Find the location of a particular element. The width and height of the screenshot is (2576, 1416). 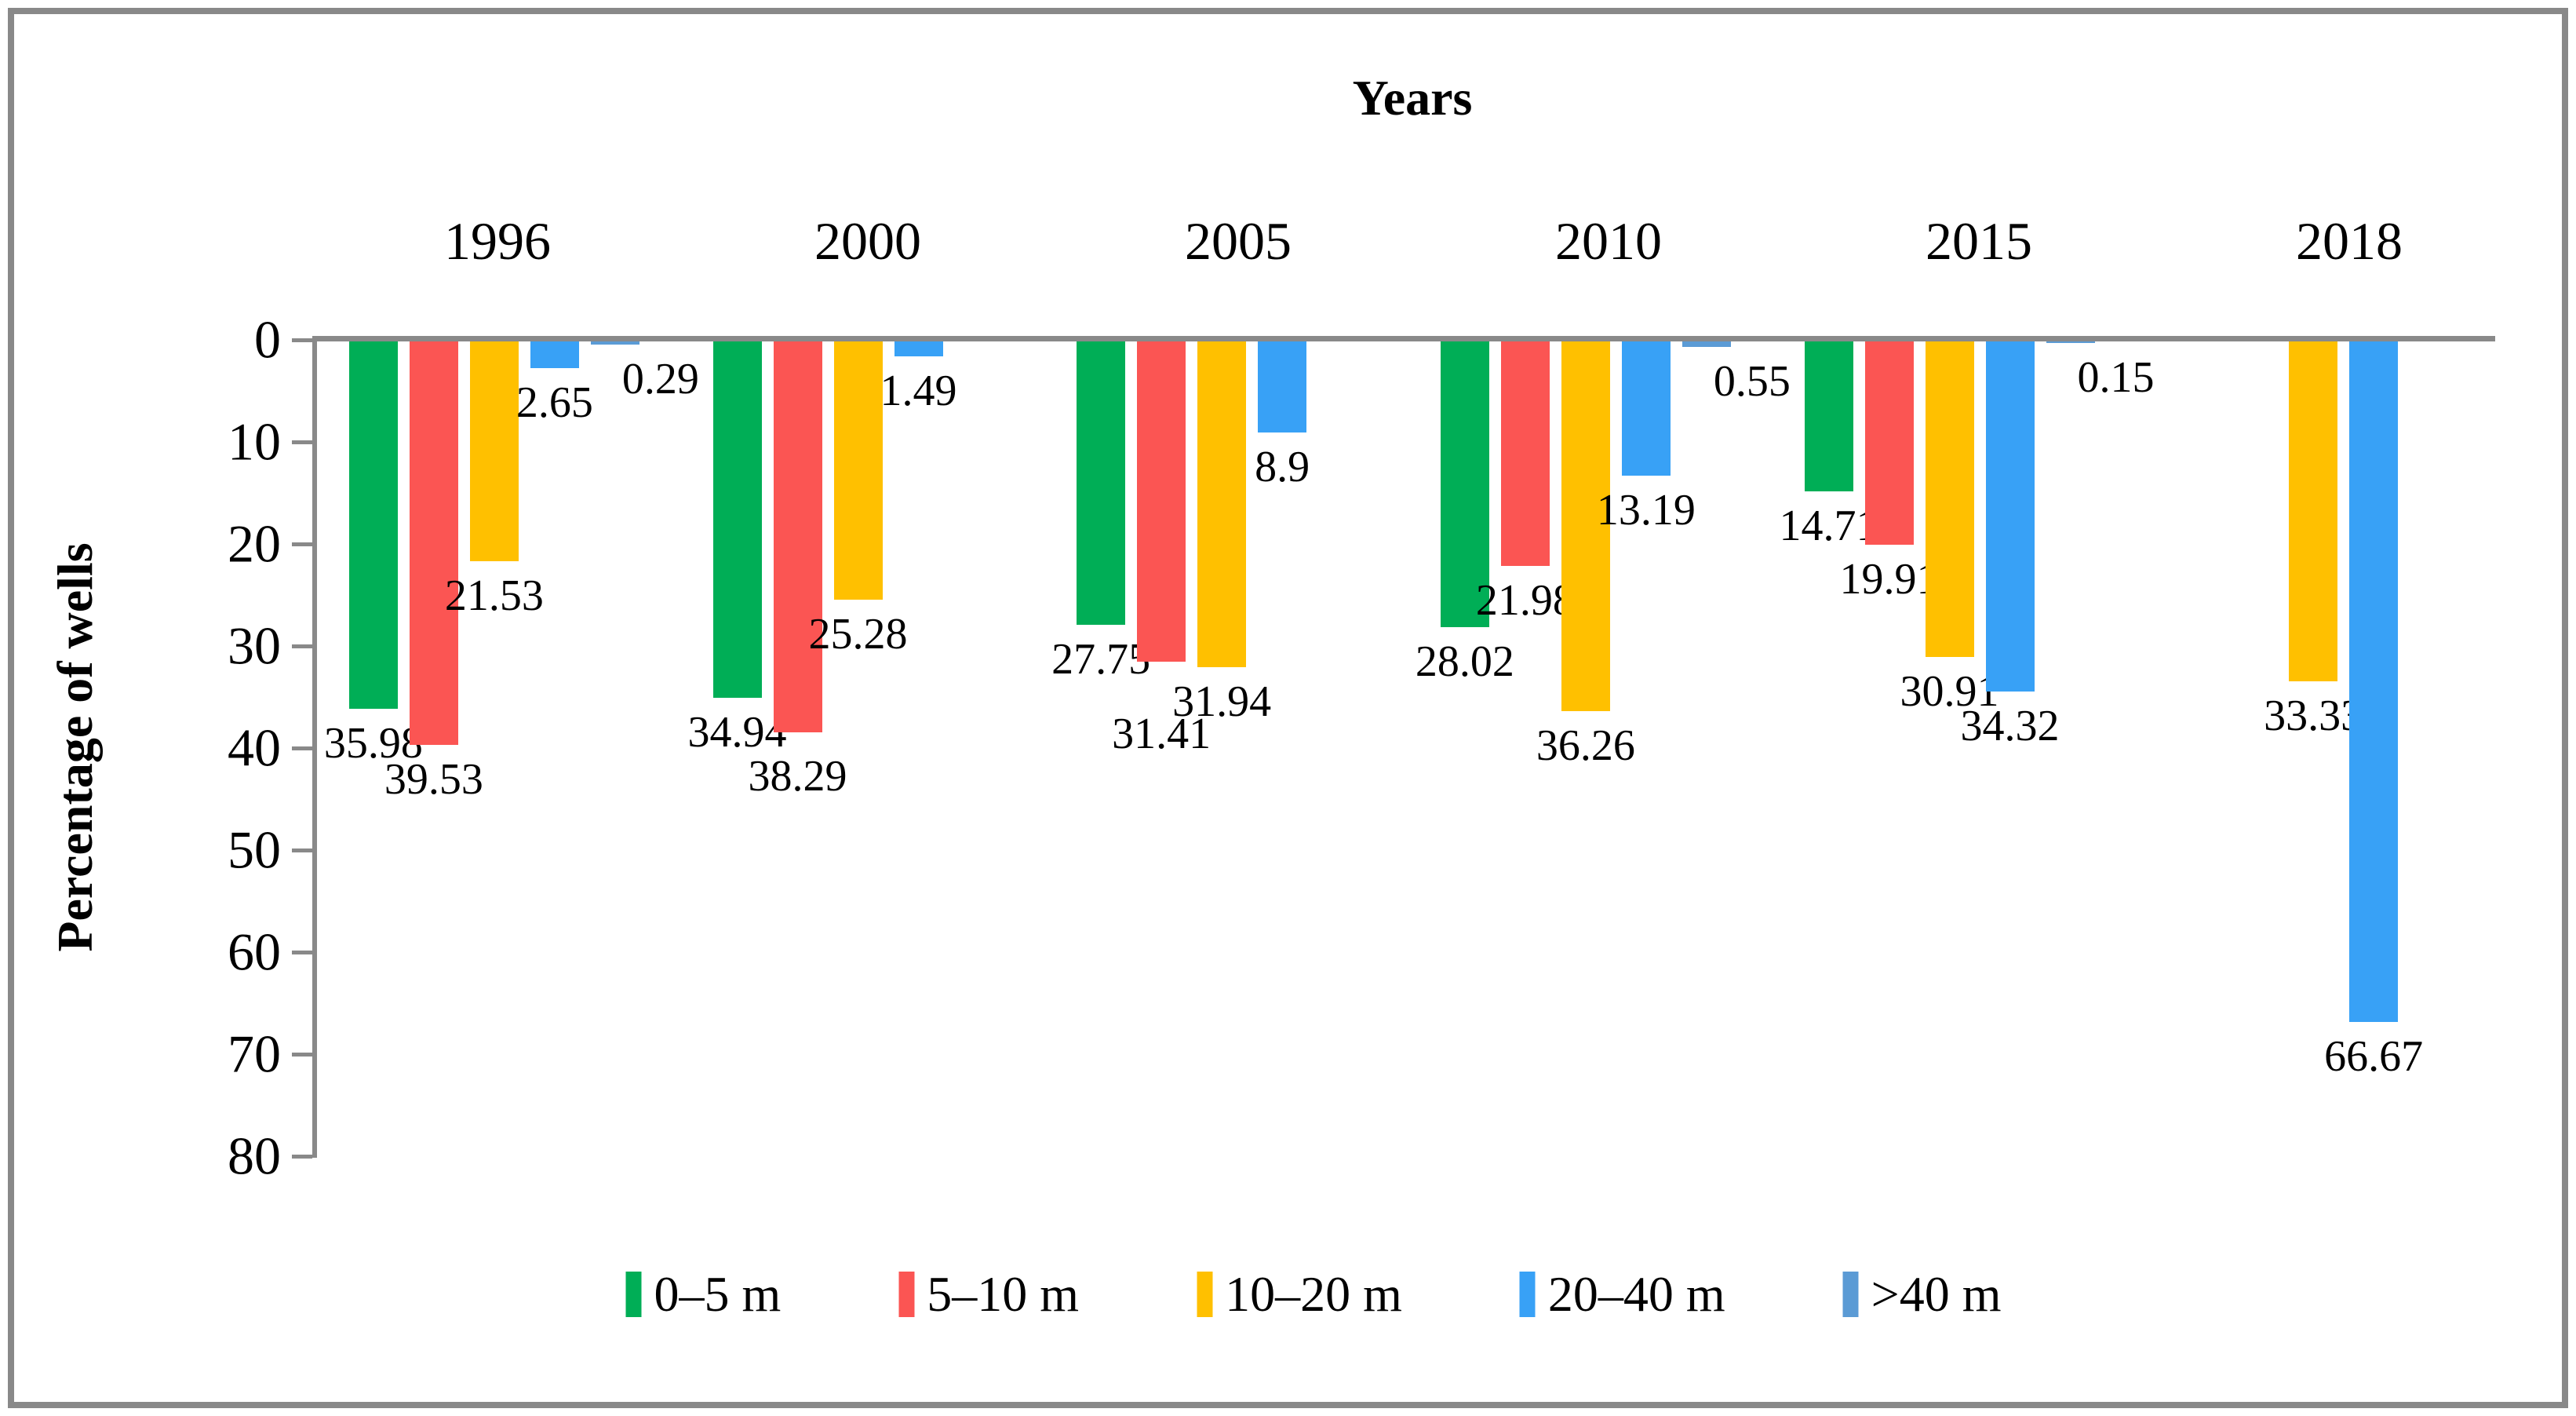

bar-value-label: 66.67 is located at coordinates (2374, 1056).